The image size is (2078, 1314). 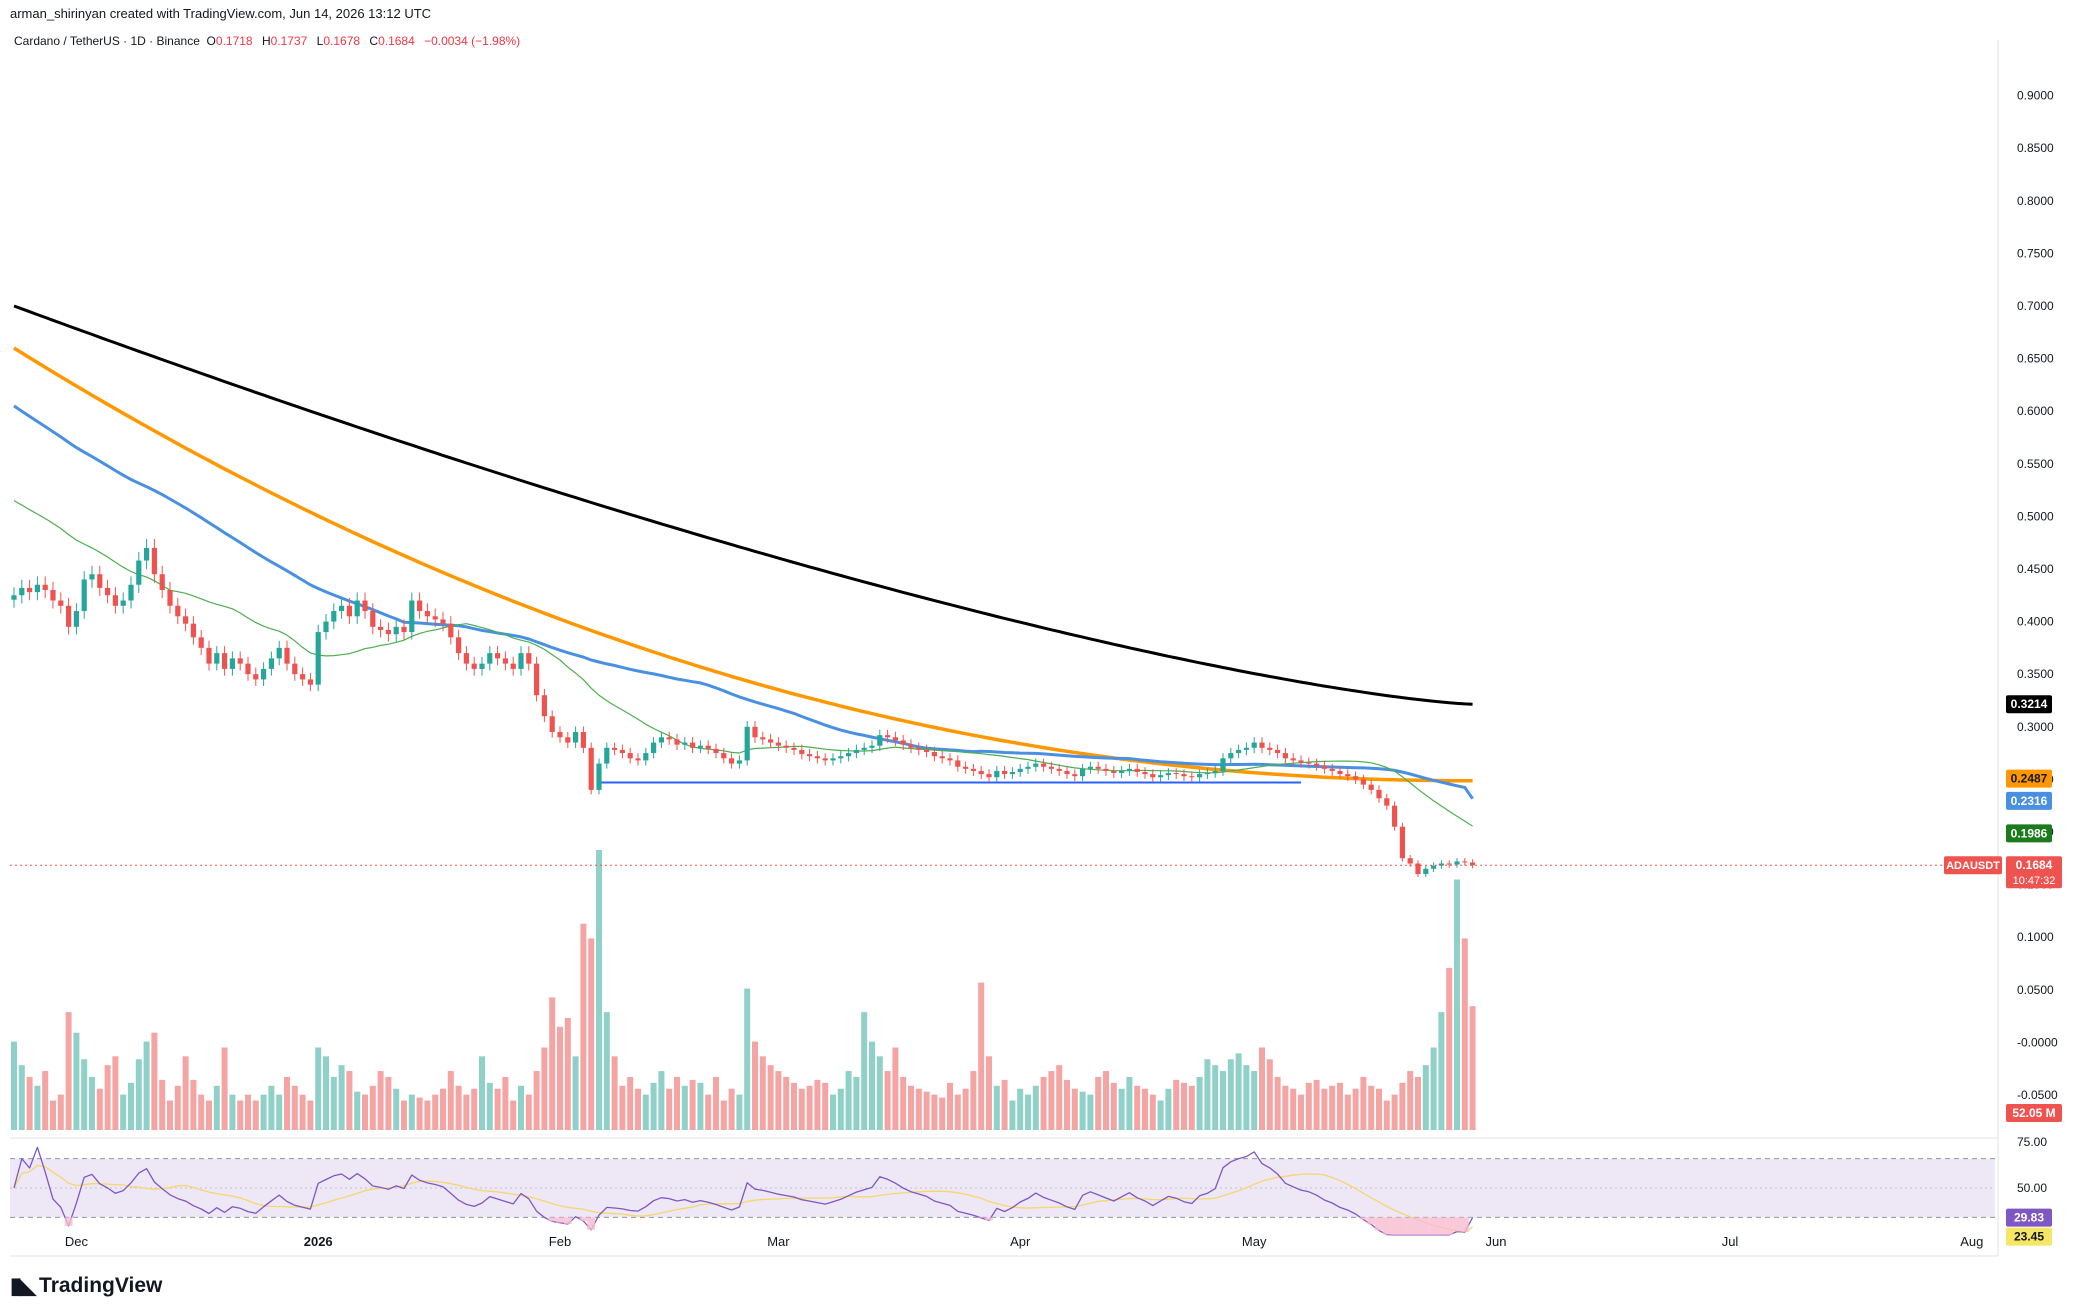 I want to click on rsi-value-tag: 29.83, so click(x=2029, y=1218).